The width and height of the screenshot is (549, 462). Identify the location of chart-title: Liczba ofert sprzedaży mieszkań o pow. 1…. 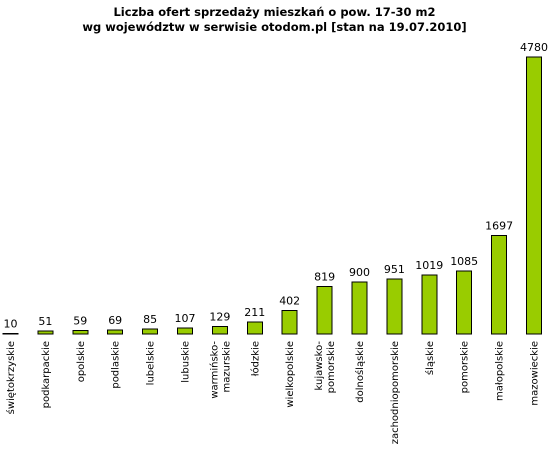
(274, 19).